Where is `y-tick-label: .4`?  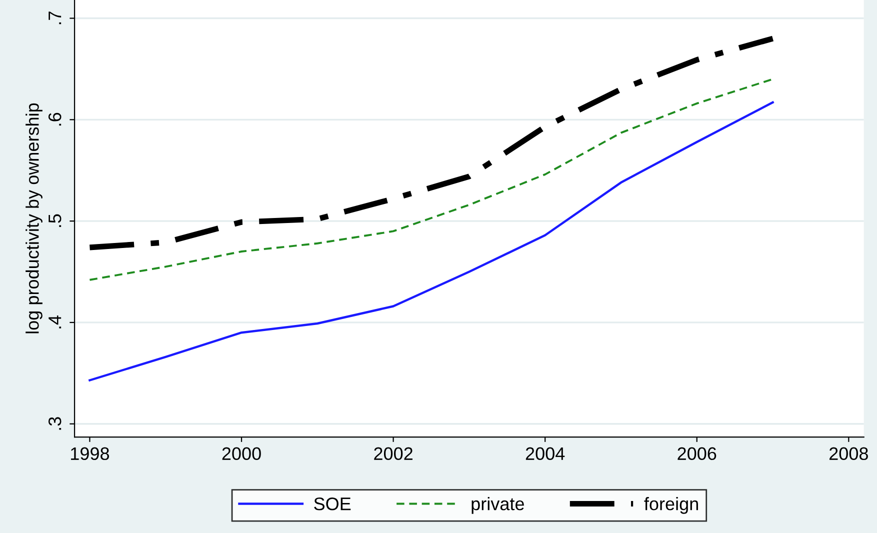 y-tick-label: .4 is located at coordinates (55, 321).